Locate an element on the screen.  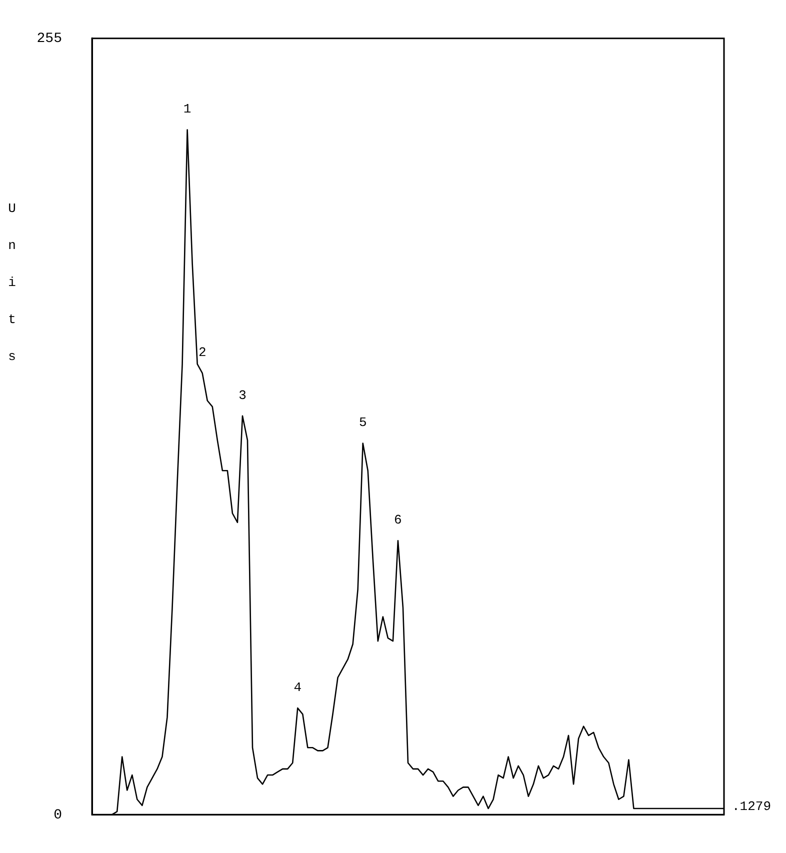
annotation: 4 is located at coordinates (298, 687).